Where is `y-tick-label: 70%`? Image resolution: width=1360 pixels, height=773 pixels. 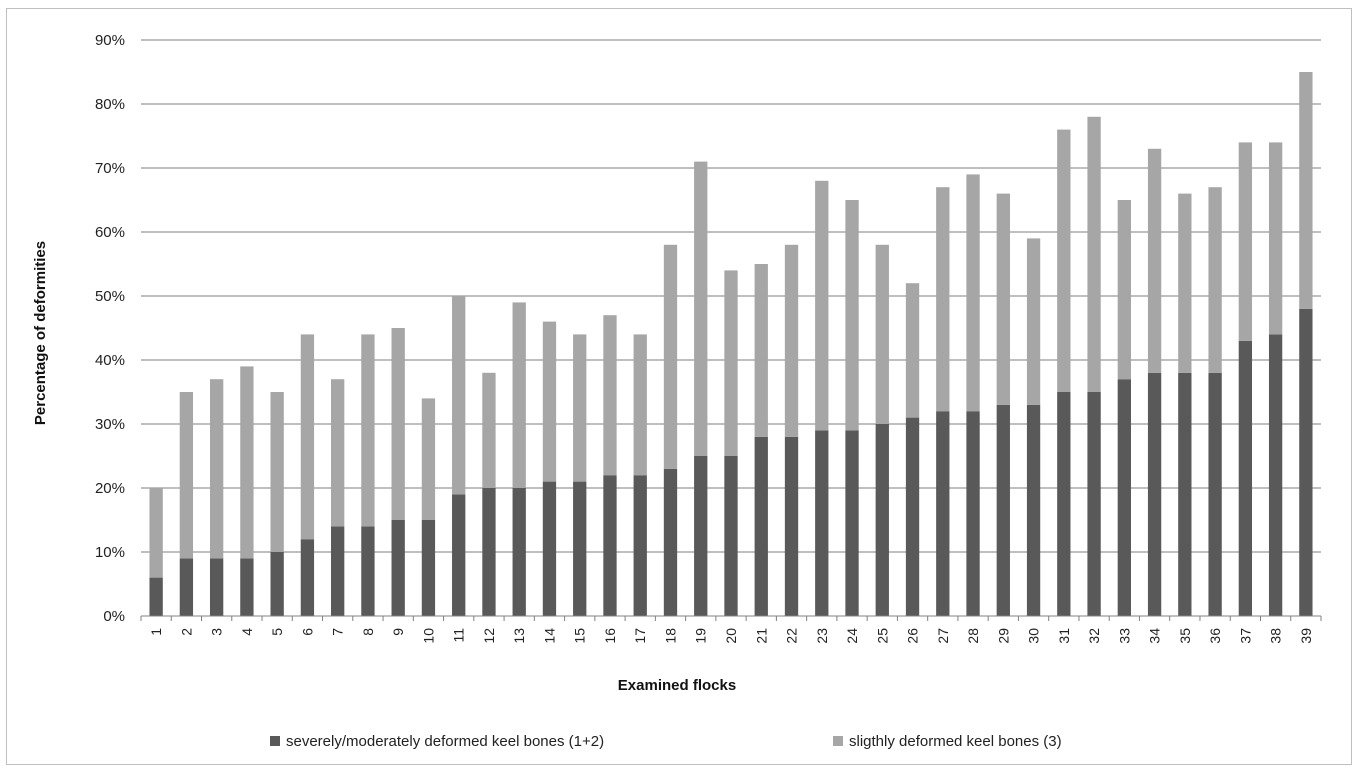
y-tick-label: 70% is located at coordinates (110, 168).